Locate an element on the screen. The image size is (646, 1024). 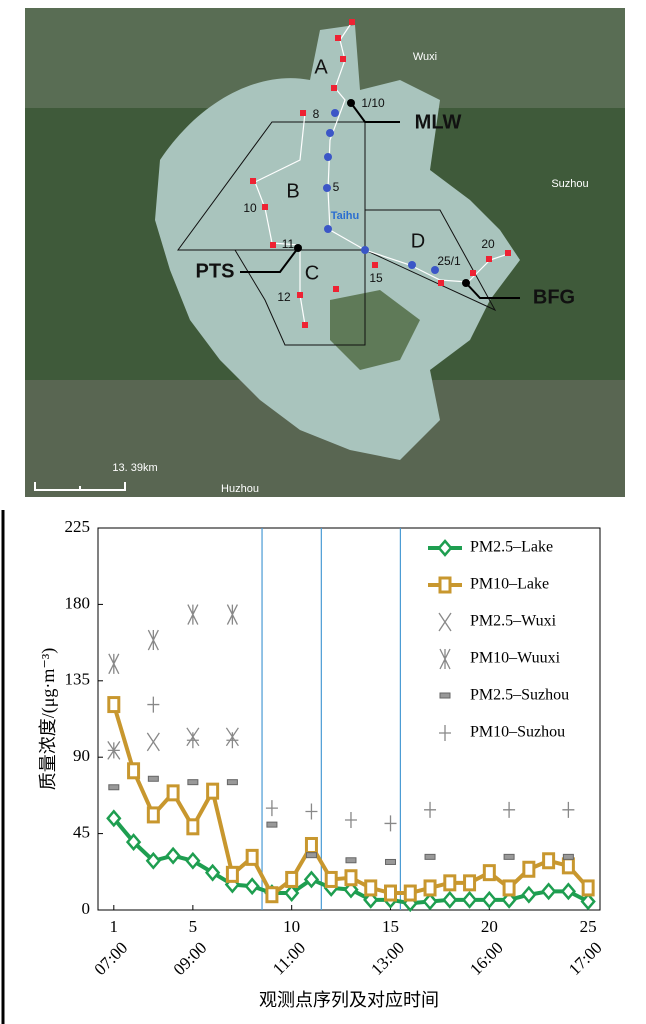
point-label: 8 is located at coordinates (316, 114).